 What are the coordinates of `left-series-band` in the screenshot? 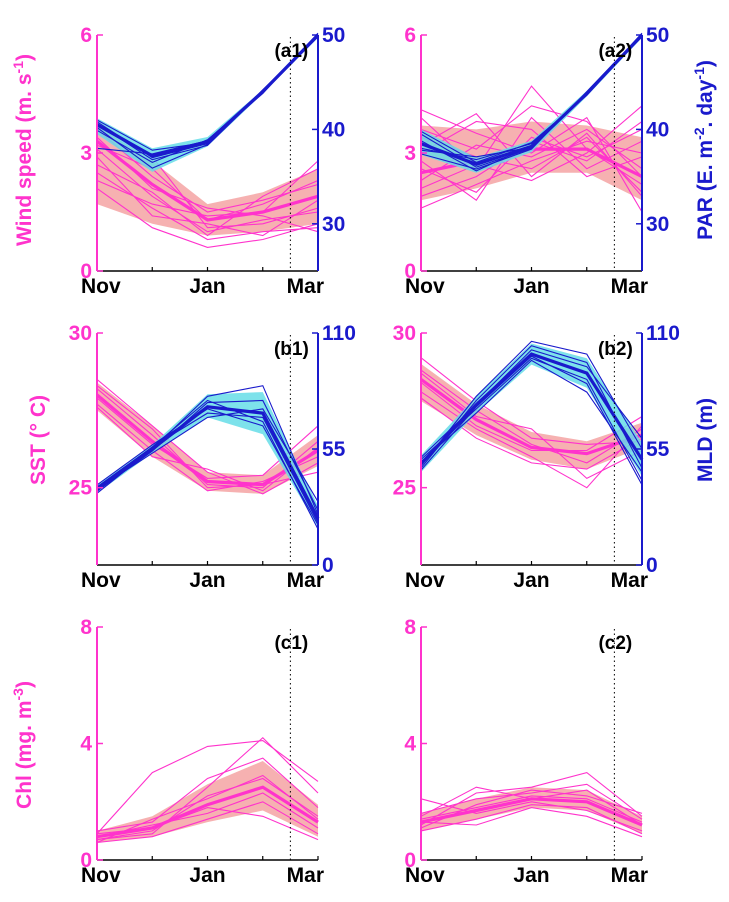 It's located at (531, 416).